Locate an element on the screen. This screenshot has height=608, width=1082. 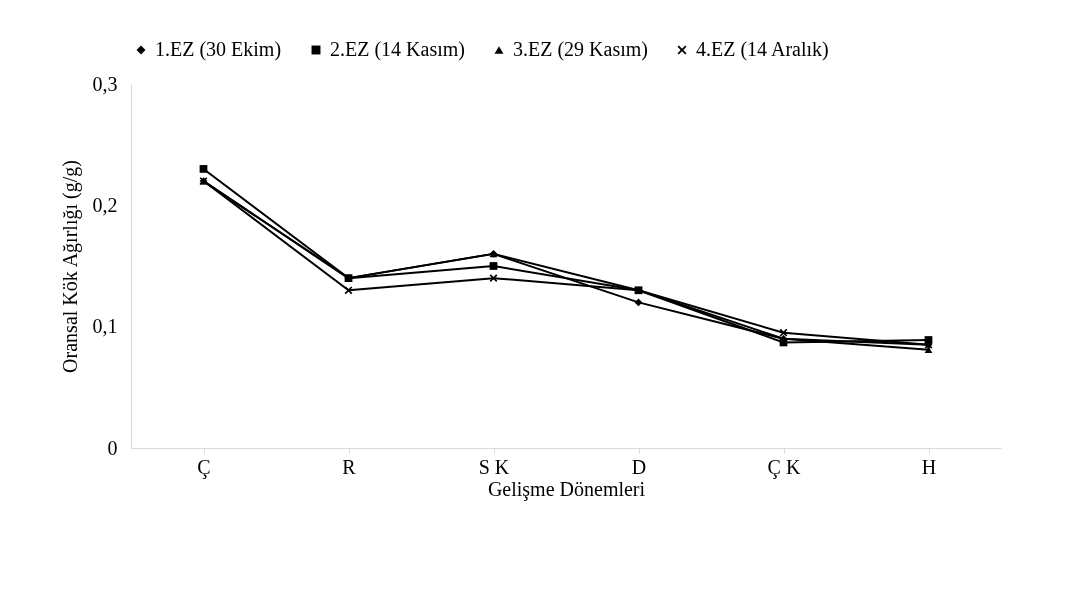
x-axis-title: Gelişme Dönemleri is located at coordinates (566, 489).